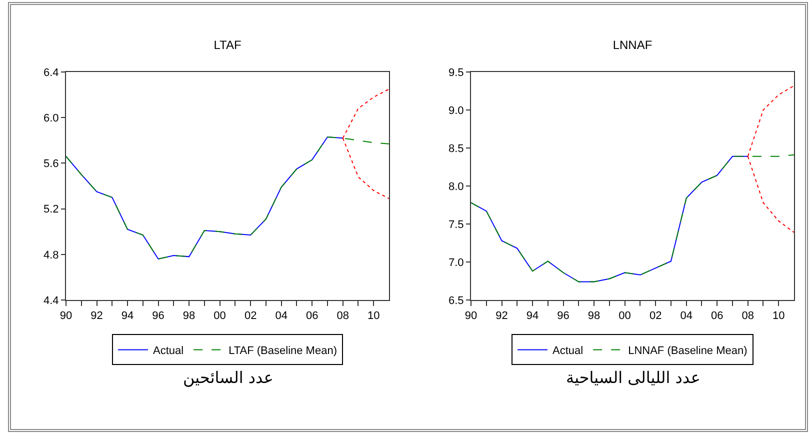 This screenshot has height=434, width=810. What do you see at coordinates (456, 110) in the screenshot?
I see `y-tick-label: 9.0` at bounding box center [456, 110].